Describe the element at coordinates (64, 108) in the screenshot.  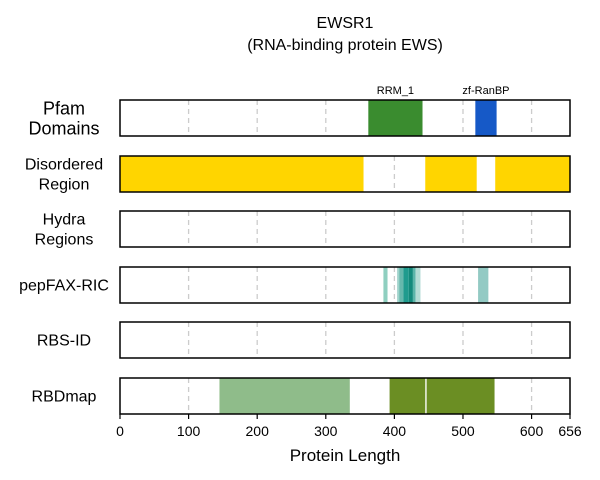
I see `track-label: Pfam` at that location.